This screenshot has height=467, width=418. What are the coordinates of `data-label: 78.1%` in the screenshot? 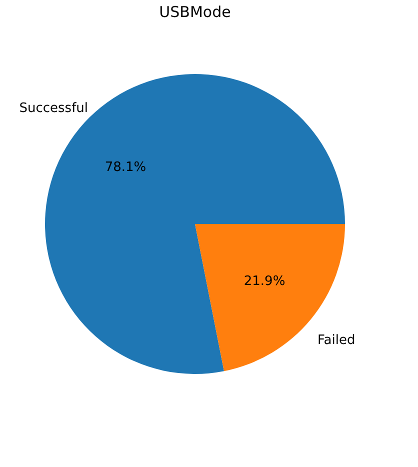 It's located at (125, 167).